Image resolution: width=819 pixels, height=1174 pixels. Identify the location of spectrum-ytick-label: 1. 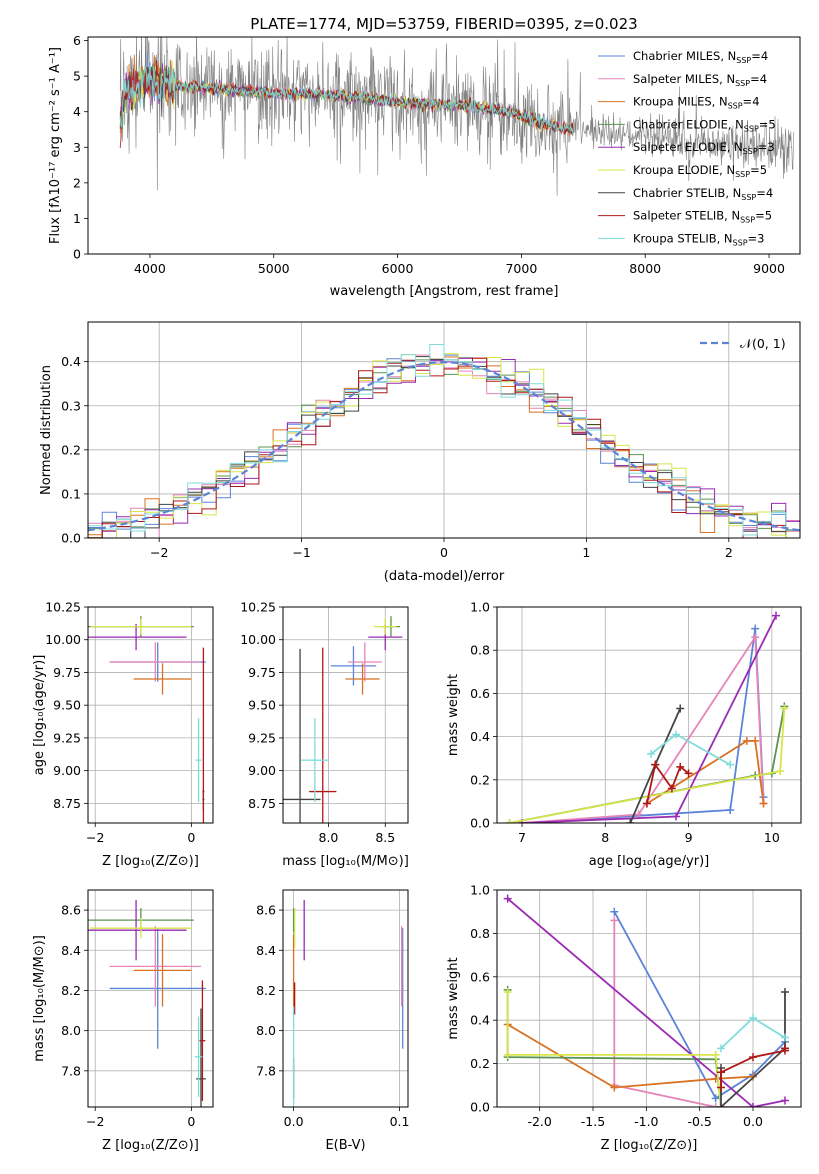
(77, 218).